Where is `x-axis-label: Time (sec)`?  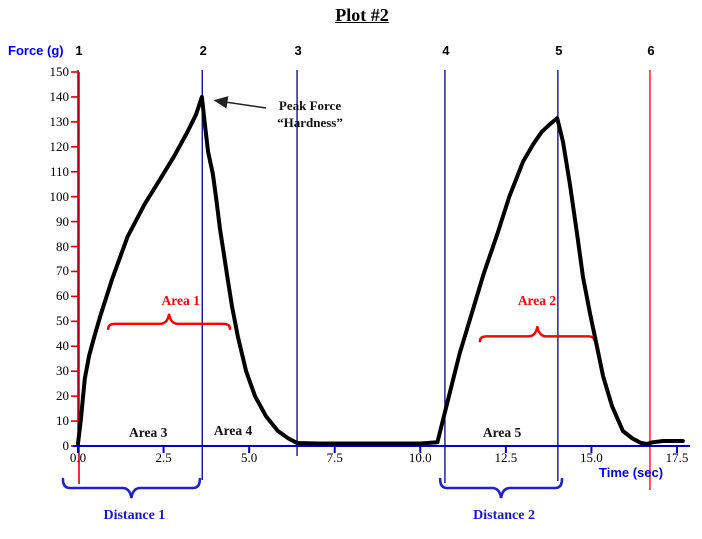 x-axis-label: Time (sec) is located at coordinates (631, 472).